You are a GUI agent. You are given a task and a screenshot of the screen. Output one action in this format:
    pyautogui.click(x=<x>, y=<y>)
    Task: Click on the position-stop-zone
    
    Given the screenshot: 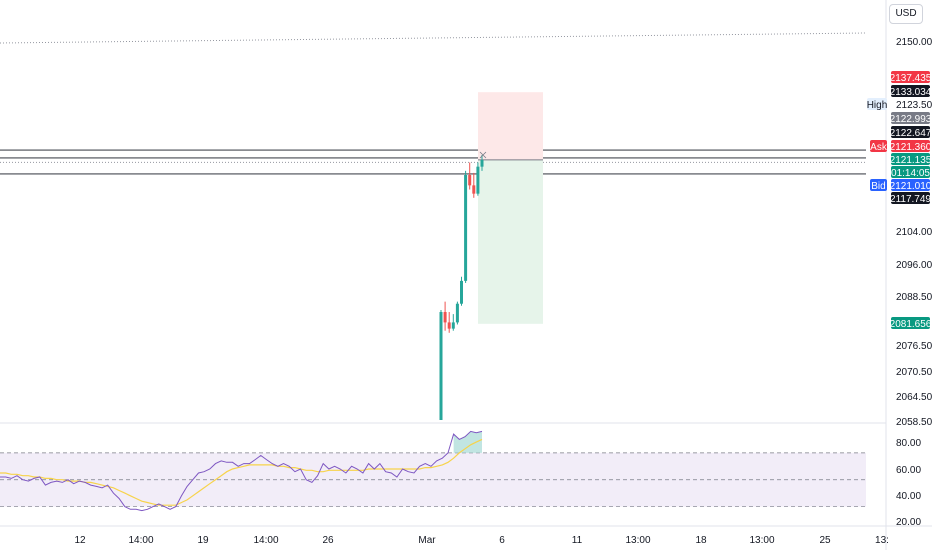 What is the action you would take?
    pyautogui.click(x=510, y=126)
    